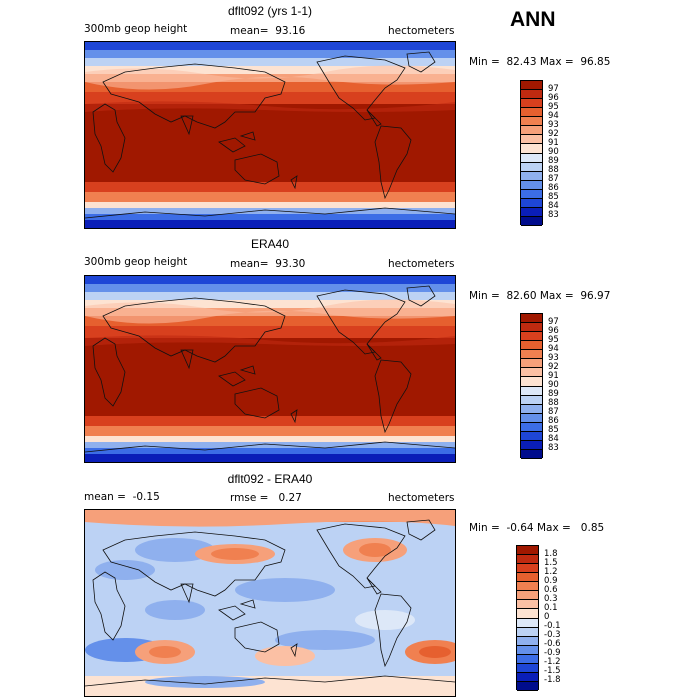 Image resolution: width=700 pixels, height=700 pixels. Describe the element at coordinates (421, 498) in the screenshot. I see `panel-3-units: hectometers` at that location.